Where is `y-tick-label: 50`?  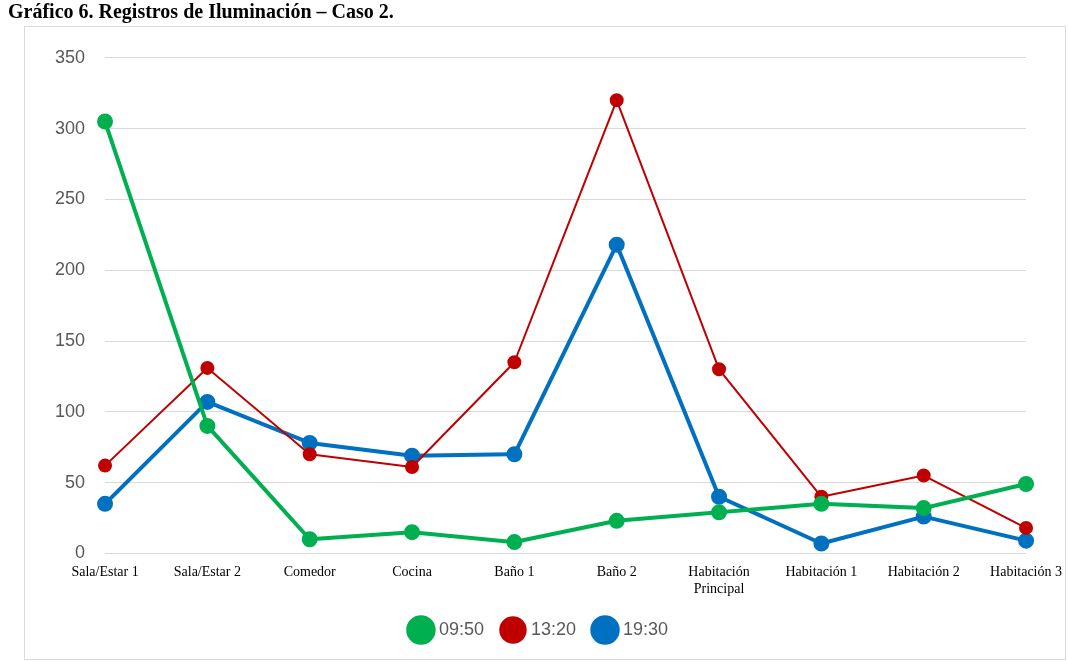
y-tick-label: 50 is located at coordinates (75, 481).